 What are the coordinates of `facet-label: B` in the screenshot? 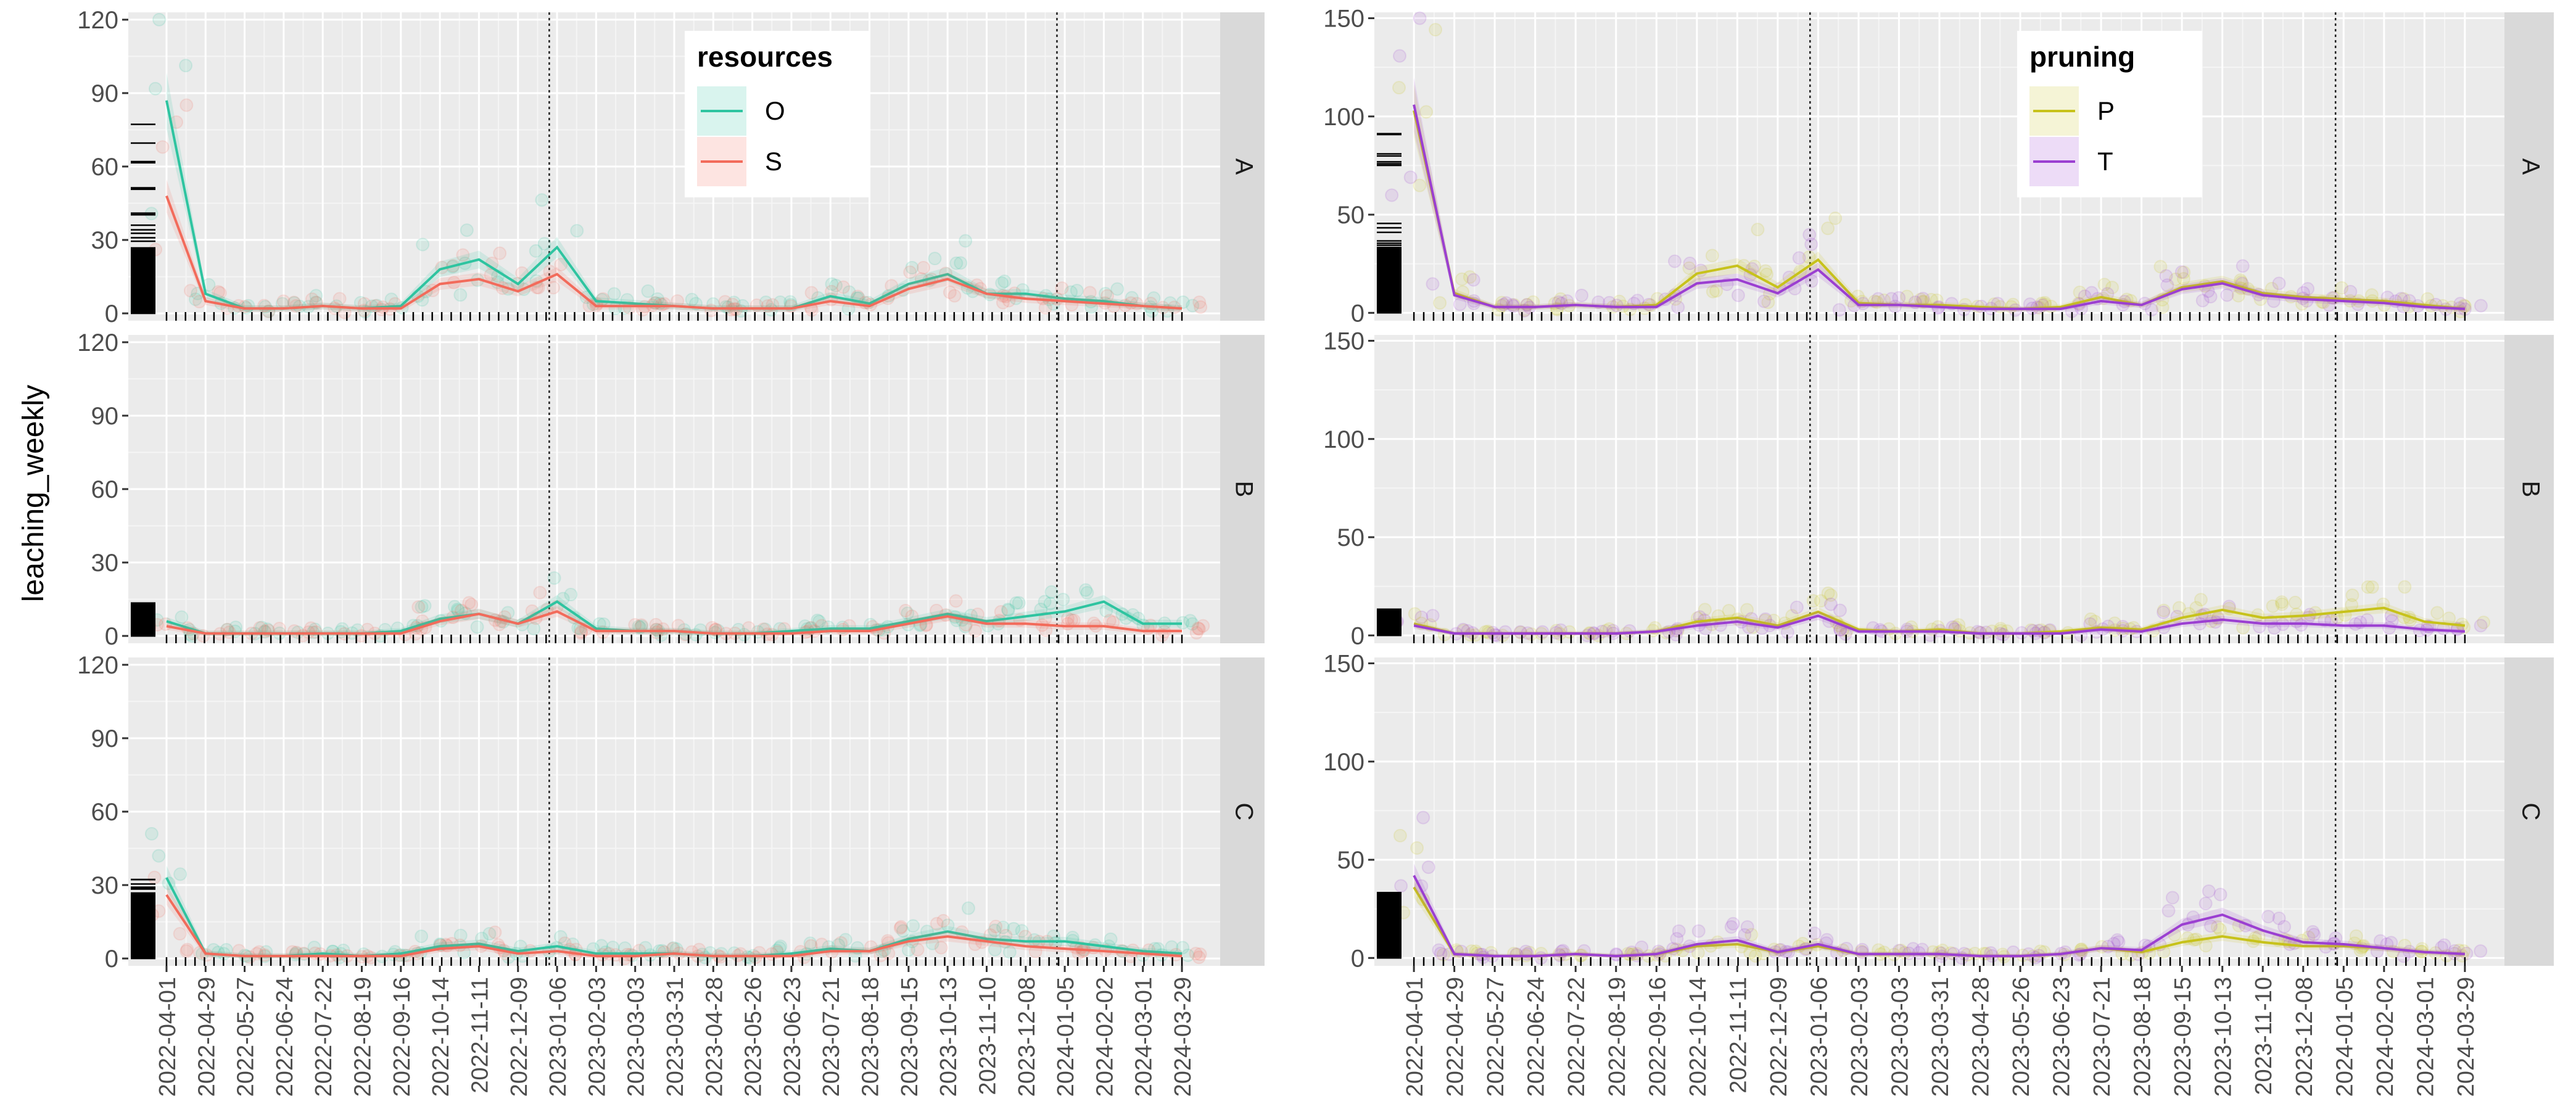 It's located at (2530, 489).